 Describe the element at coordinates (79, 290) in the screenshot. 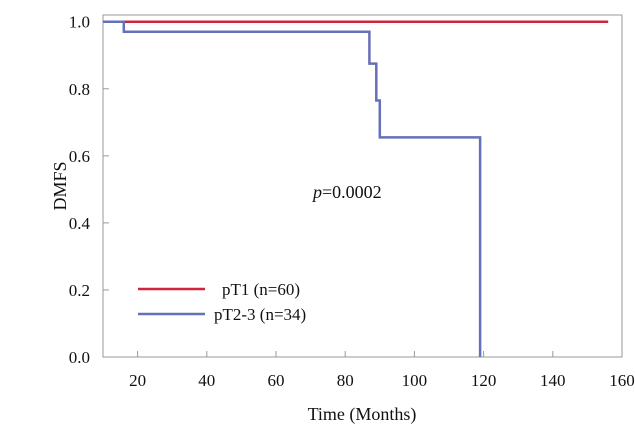

I see `y-tick-label-1: 0.2` at that location.